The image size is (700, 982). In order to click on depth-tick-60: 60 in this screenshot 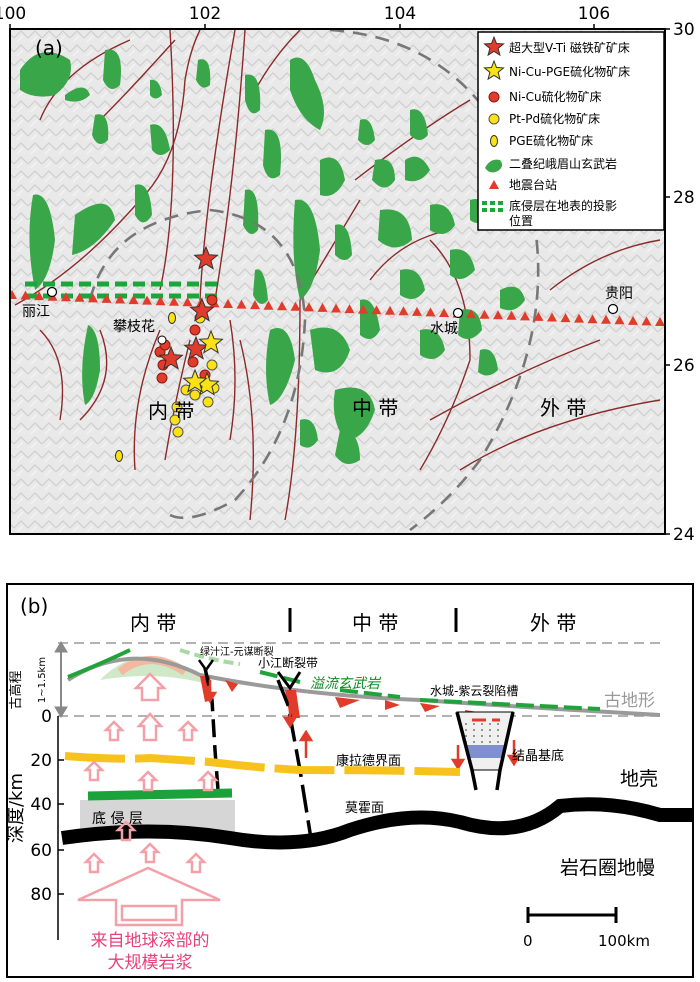, I will do `click(41, 851)`.